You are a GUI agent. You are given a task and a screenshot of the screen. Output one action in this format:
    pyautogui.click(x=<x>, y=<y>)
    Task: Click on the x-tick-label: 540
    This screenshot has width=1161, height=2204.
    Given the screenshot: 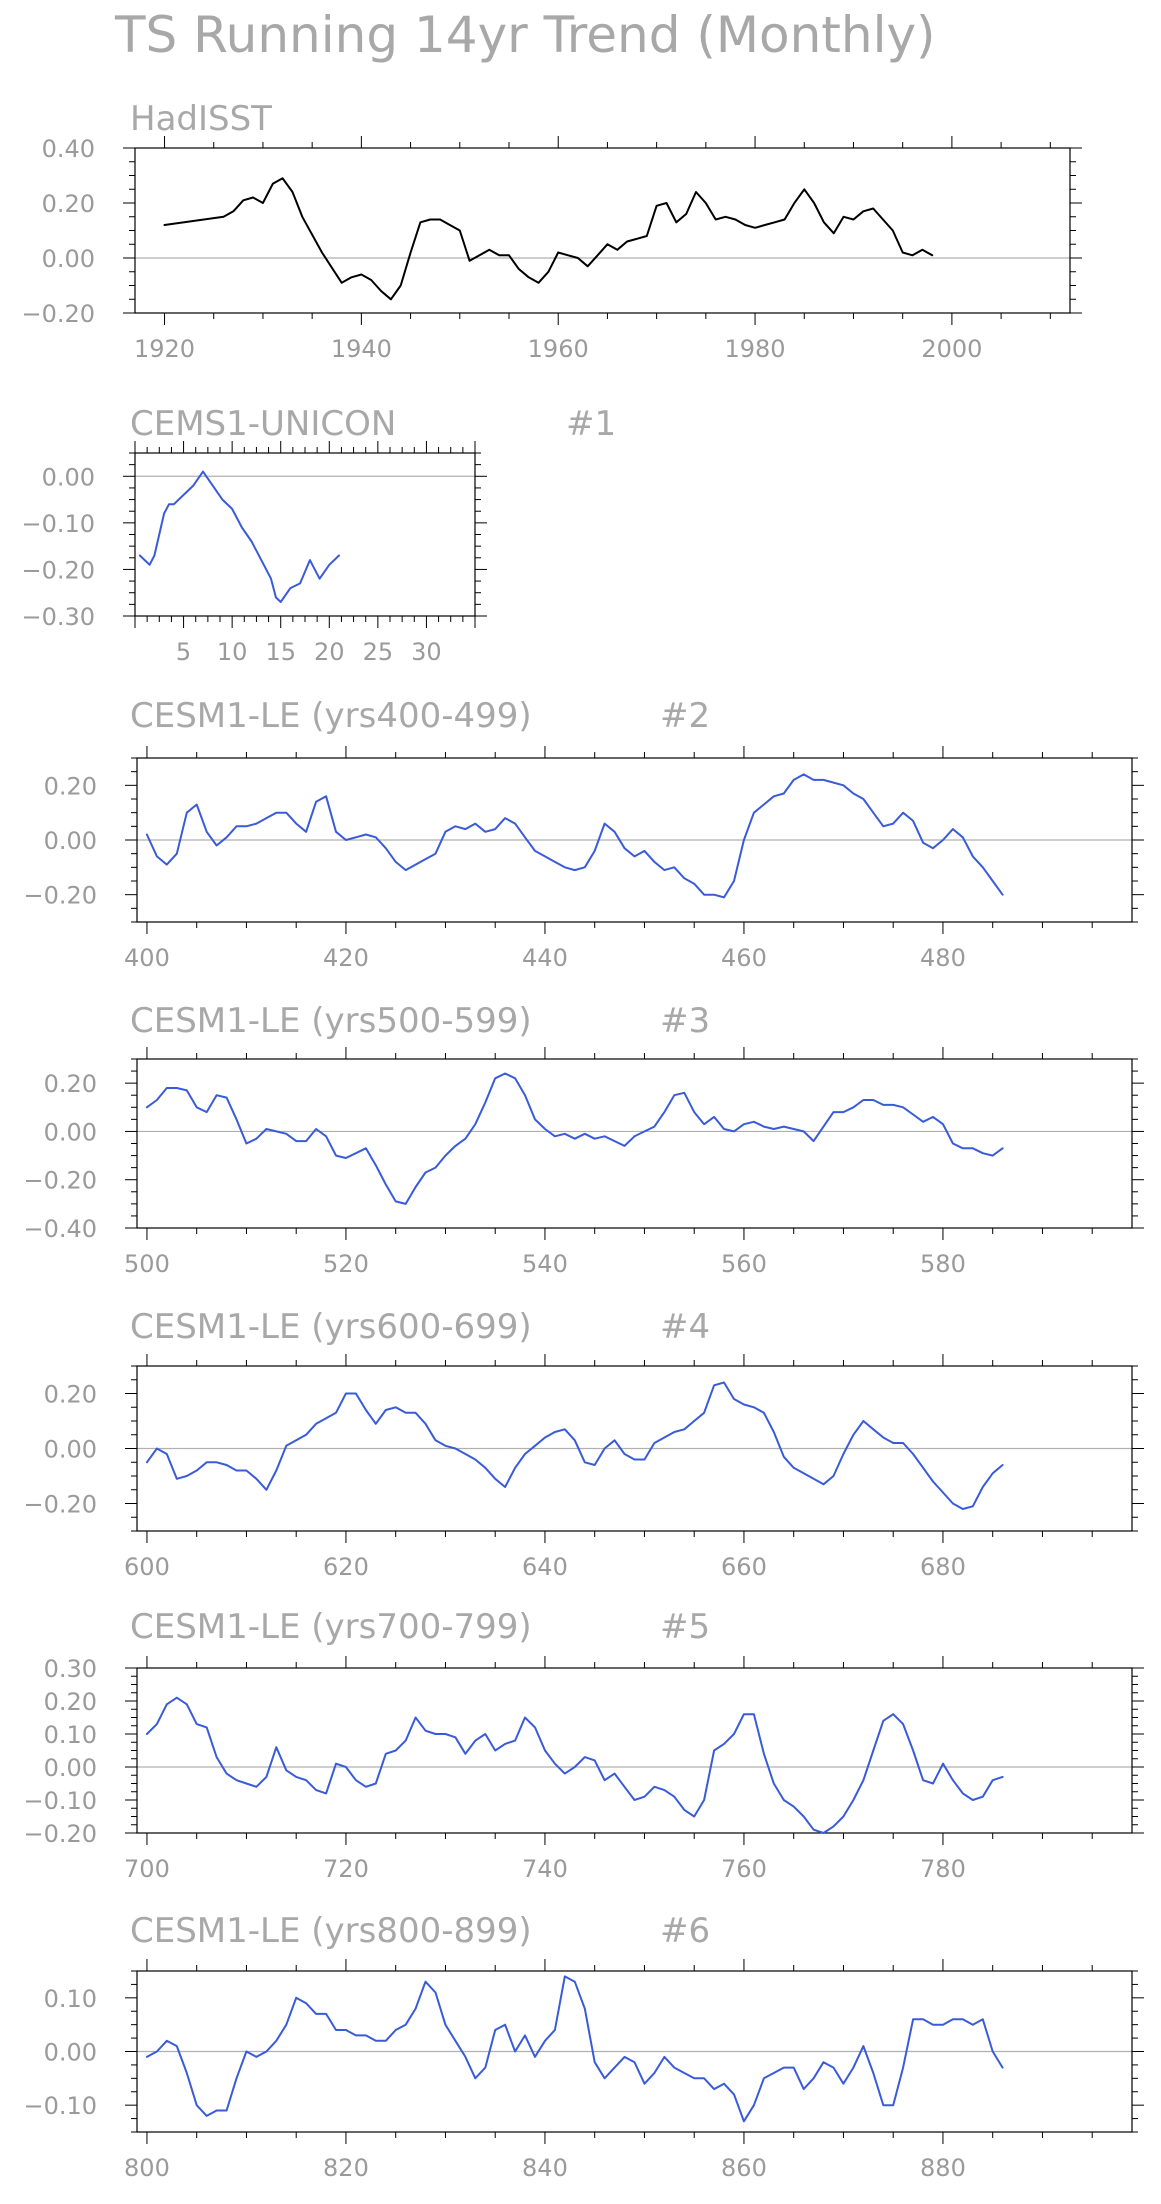 What is the action you would take?
    pyautogui.click(x=545, y=1264)
    